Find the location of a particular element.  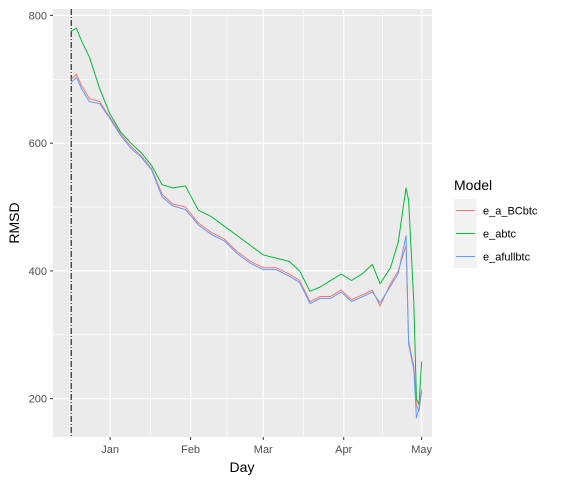

y-axis-title: RMSD is located at coordinates (14, 222).